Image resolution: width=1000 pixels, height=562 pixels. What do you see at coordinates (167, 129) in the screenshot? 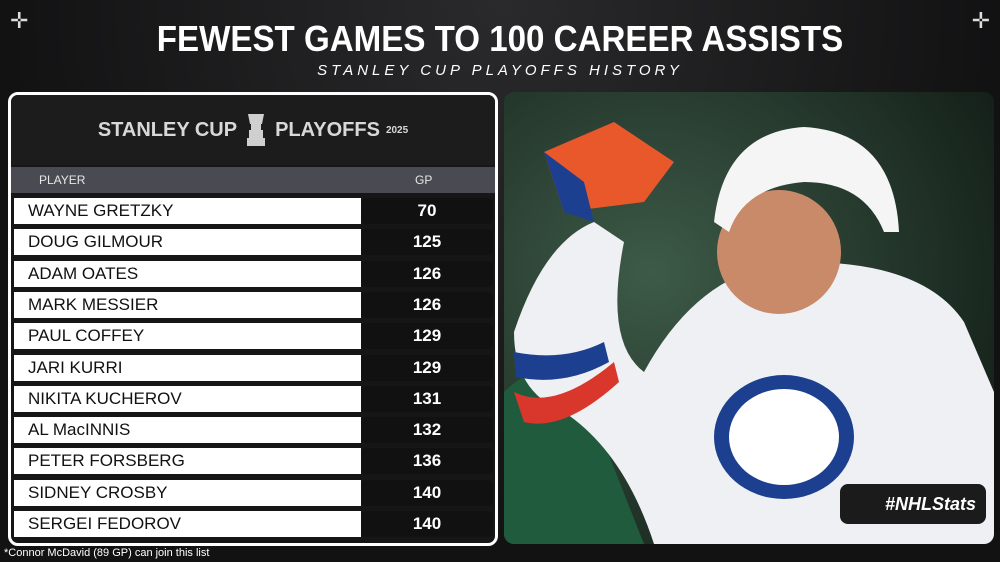
I see `logo-text: STANLEY CUP` at bounding box center [167, 129].